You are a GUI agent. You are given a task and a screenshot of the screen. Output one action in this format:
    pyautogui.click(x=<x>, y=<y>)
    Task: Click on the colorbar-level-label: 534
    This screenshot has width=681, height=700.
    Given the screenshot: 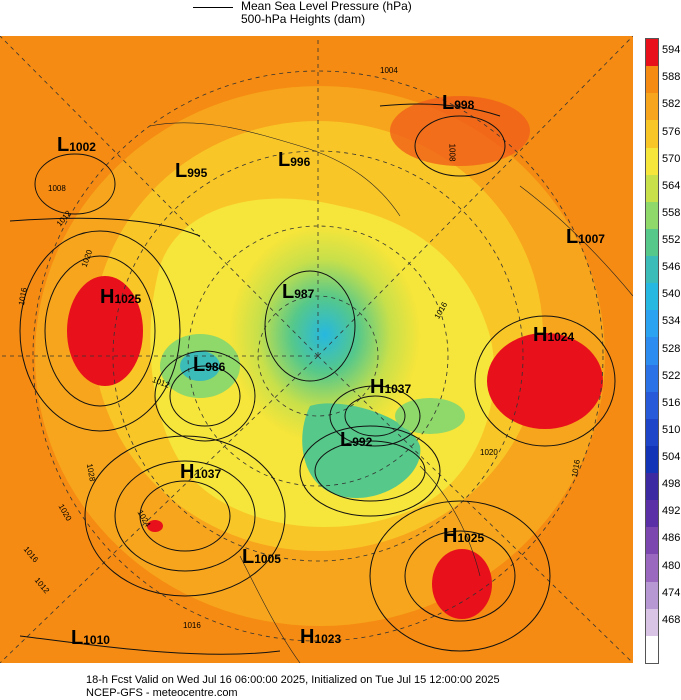 What is the action you would take?
    pyautogui.click(x=671, y=321)
    